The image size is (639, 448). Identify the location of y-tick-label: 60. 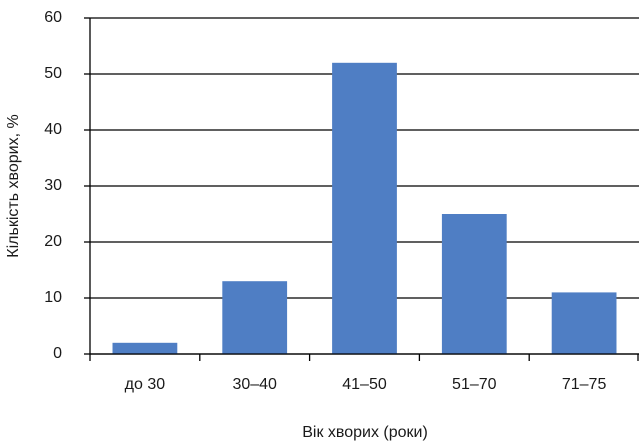
(53, 17).